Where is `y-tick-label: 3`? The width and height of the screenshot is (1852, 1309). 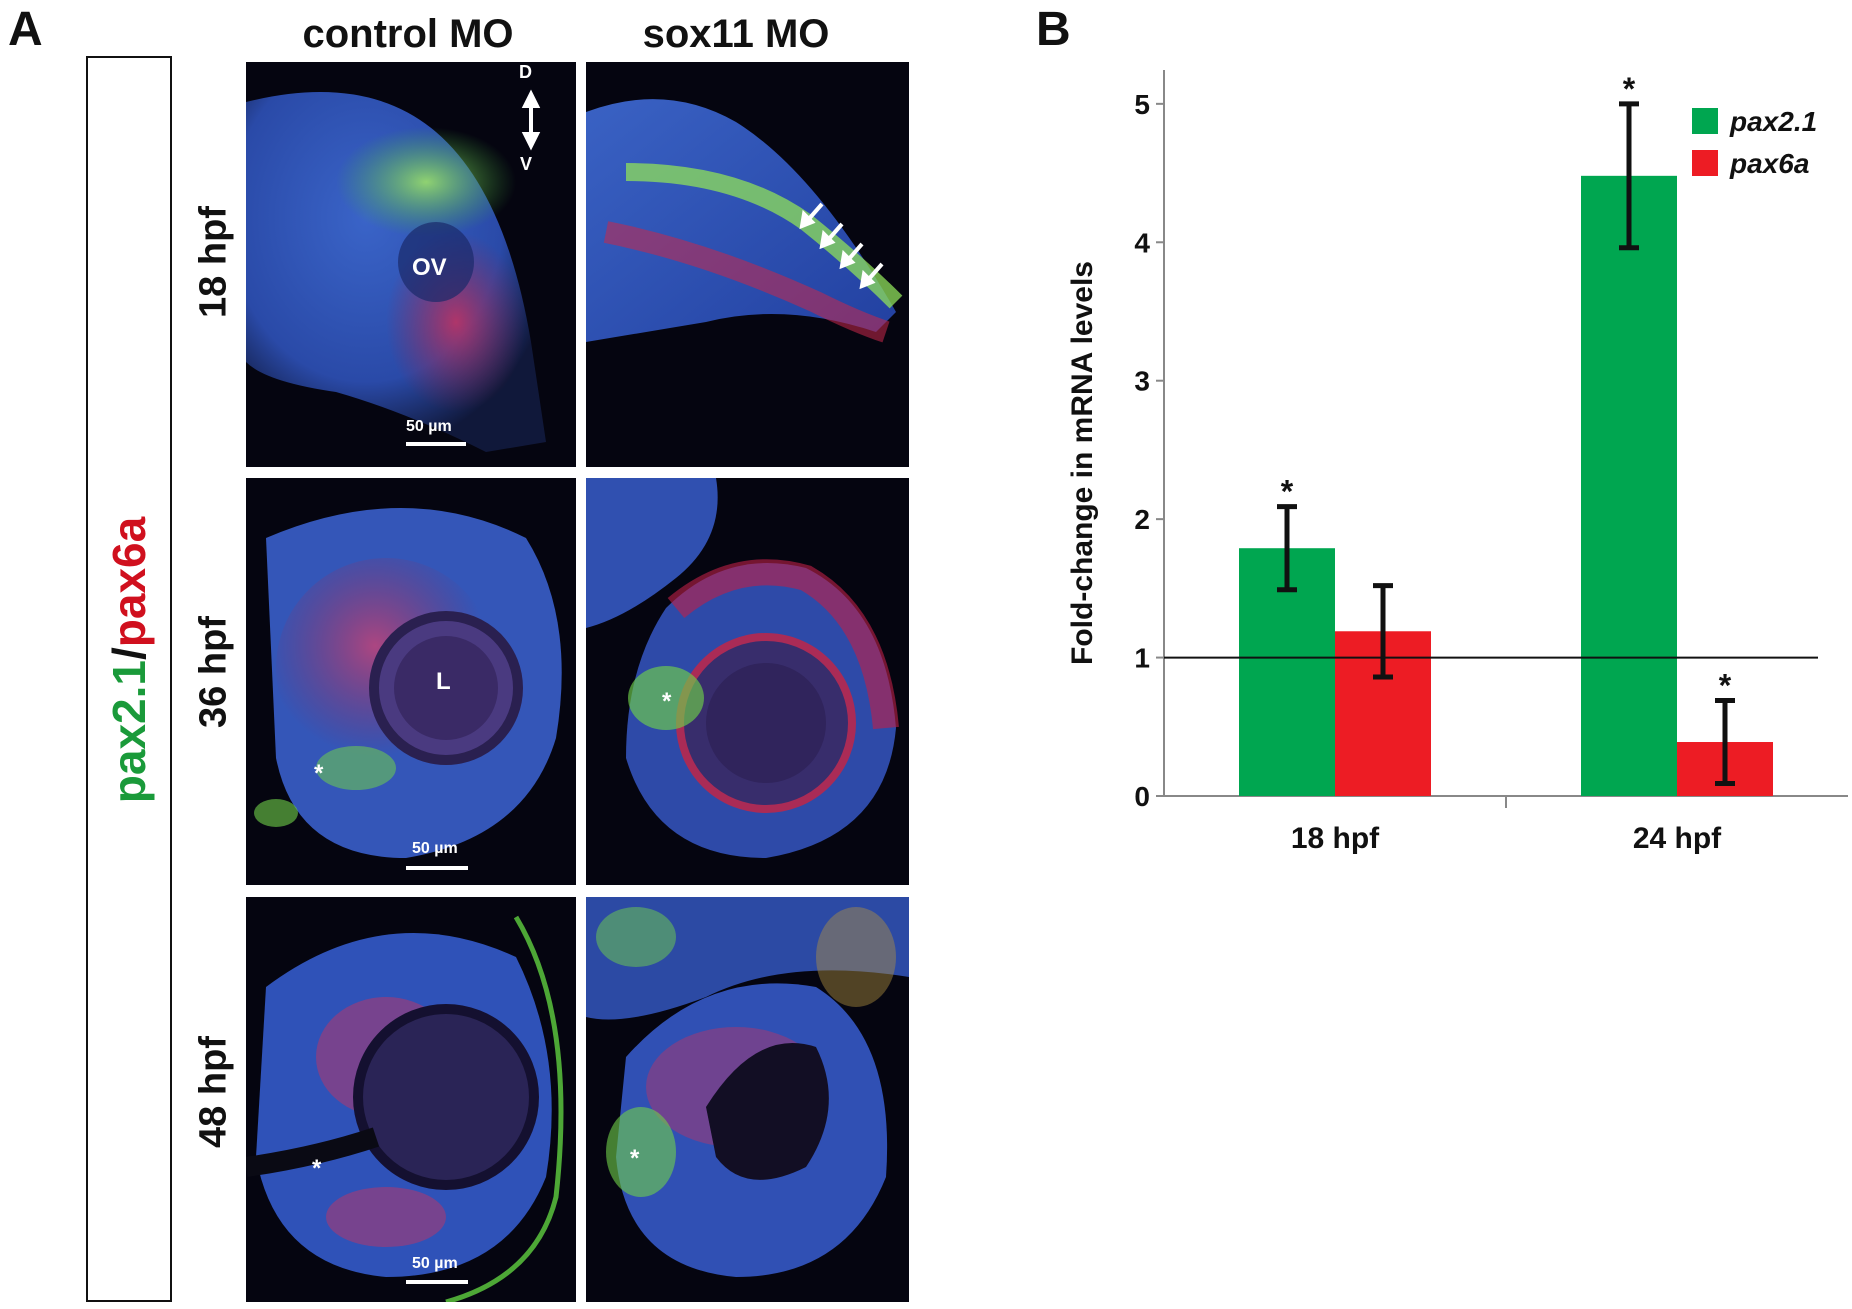 y-tick-label: 3 is located at coordinates (1142, 381).